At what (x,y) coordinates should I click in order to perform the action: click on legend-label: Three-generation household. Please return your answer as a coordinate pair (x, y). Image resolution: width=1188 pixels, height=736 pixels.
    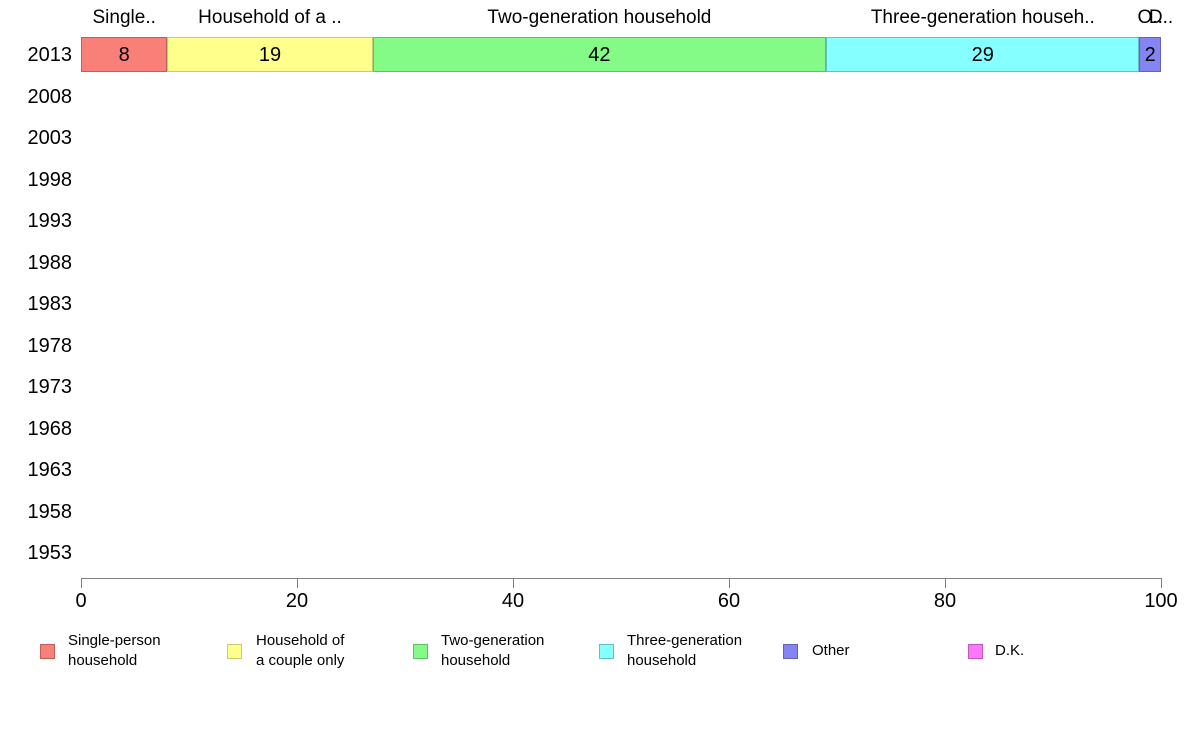
    Looking at the image, I should click on (685, 650).